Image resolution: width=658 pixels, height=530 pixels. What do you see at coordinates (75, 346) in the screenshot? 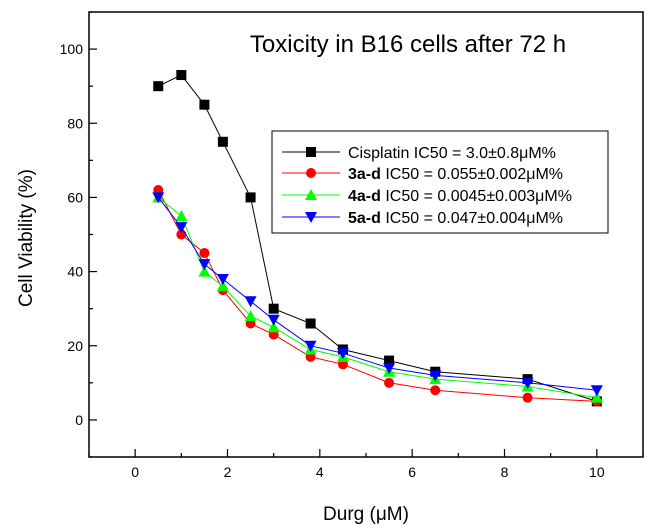
I see `y-tick-label: 20` at bounding box center [75, 346].